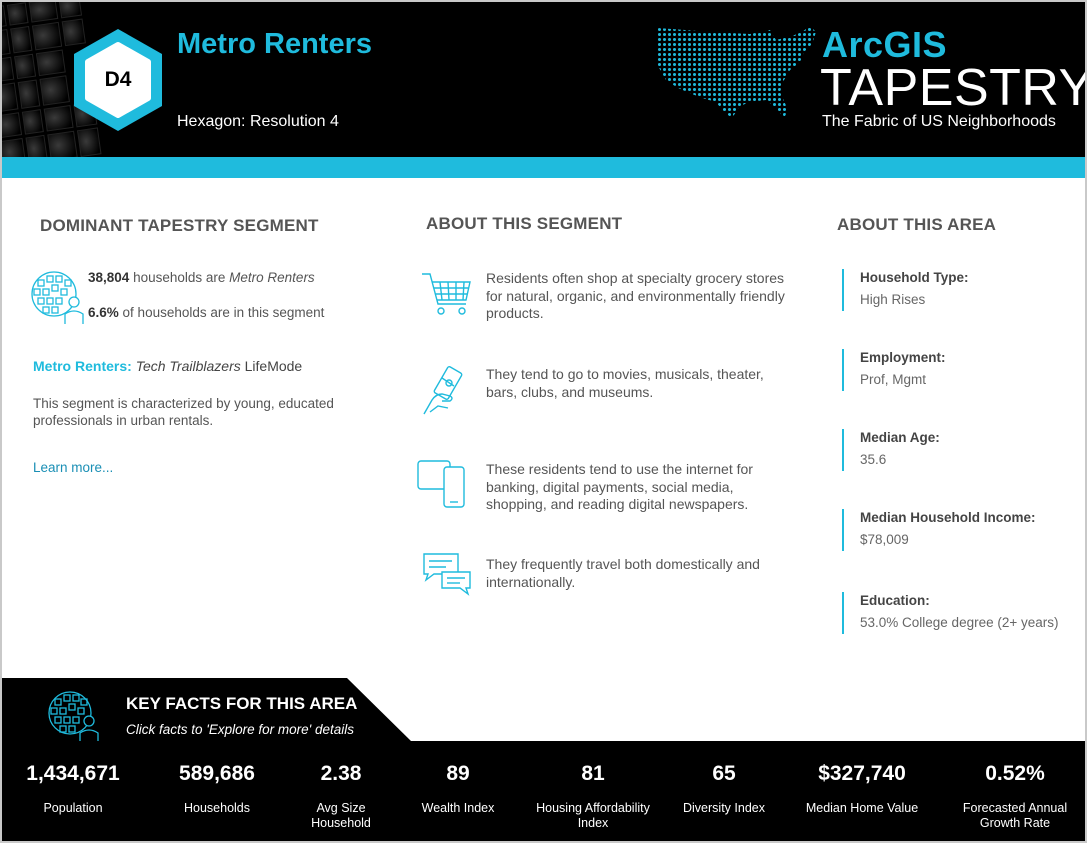 The width and height of the screenshot is (1087, 843). I want to click on key-facts-tab, so click(207, 710).